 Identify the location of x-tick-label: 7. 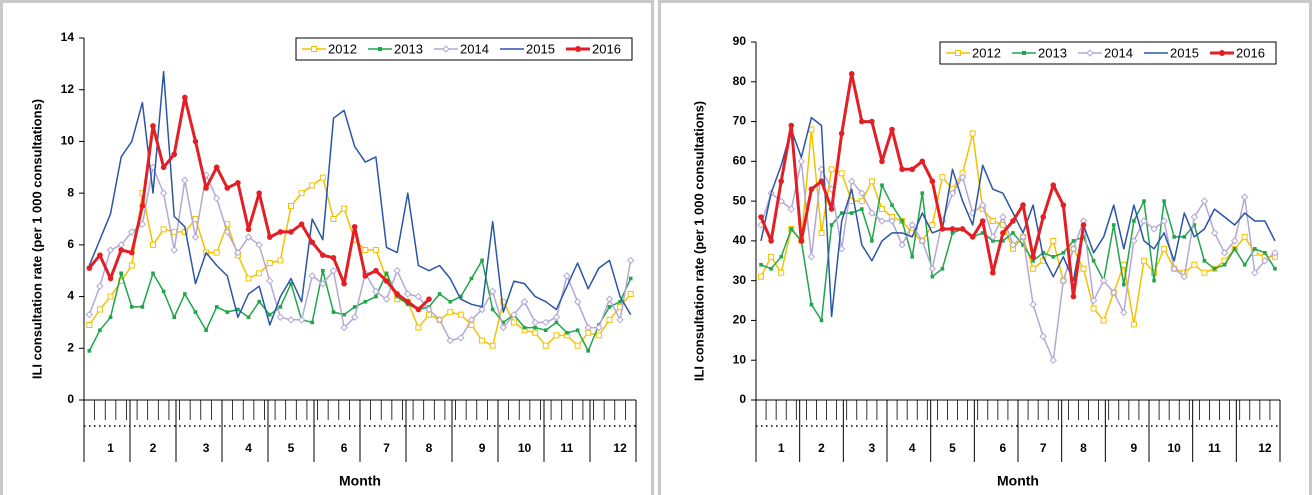
(1043, 448).